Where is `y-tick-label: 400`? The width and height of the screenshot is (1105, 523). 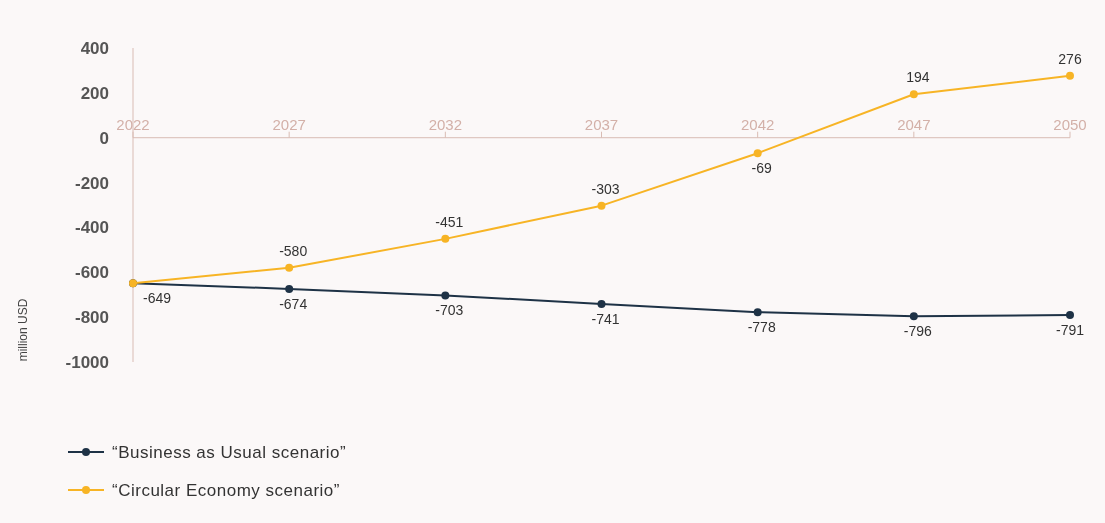 y-tick-label: 400 is located at coordinates (94, 48).